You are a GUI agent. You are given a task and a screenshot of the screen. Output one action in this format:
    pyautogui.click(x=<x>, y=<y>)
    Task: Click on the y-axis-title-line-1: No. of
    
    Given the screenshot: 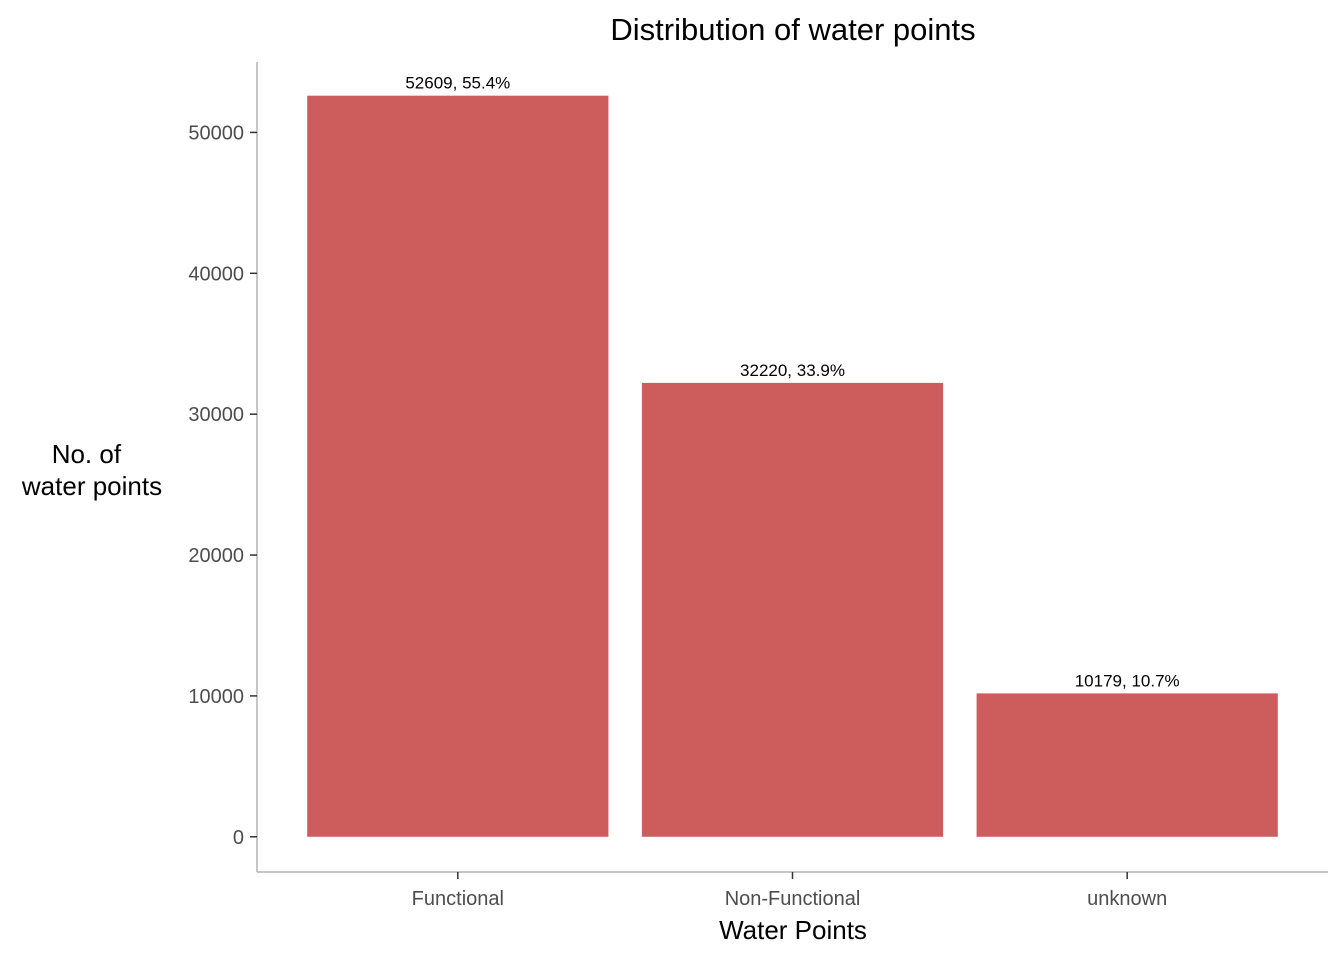 What is the action you would take?
    pyautogui.click(x=87, y=454)
    